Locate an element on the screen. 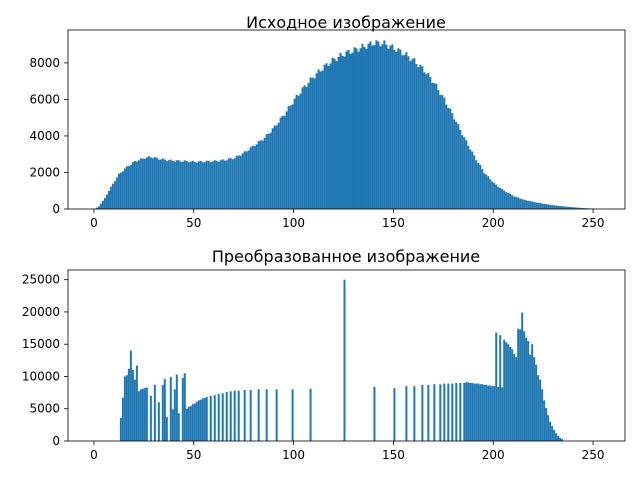  x-tick-label: 50 is located at coordinates (193, 223).